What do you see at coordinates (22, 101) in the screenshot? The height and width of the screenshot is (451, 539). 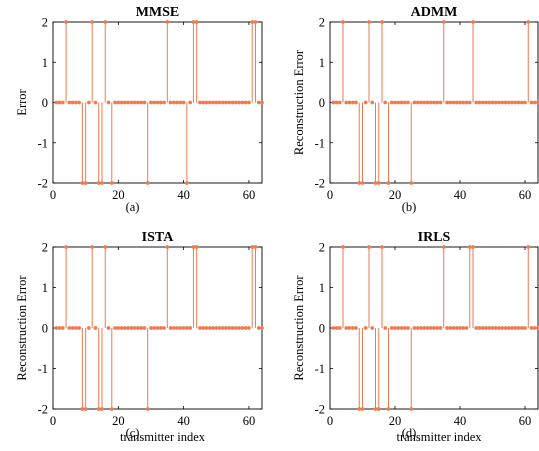 I see `y-axis-label: Error` at bounding box center [22, 101].